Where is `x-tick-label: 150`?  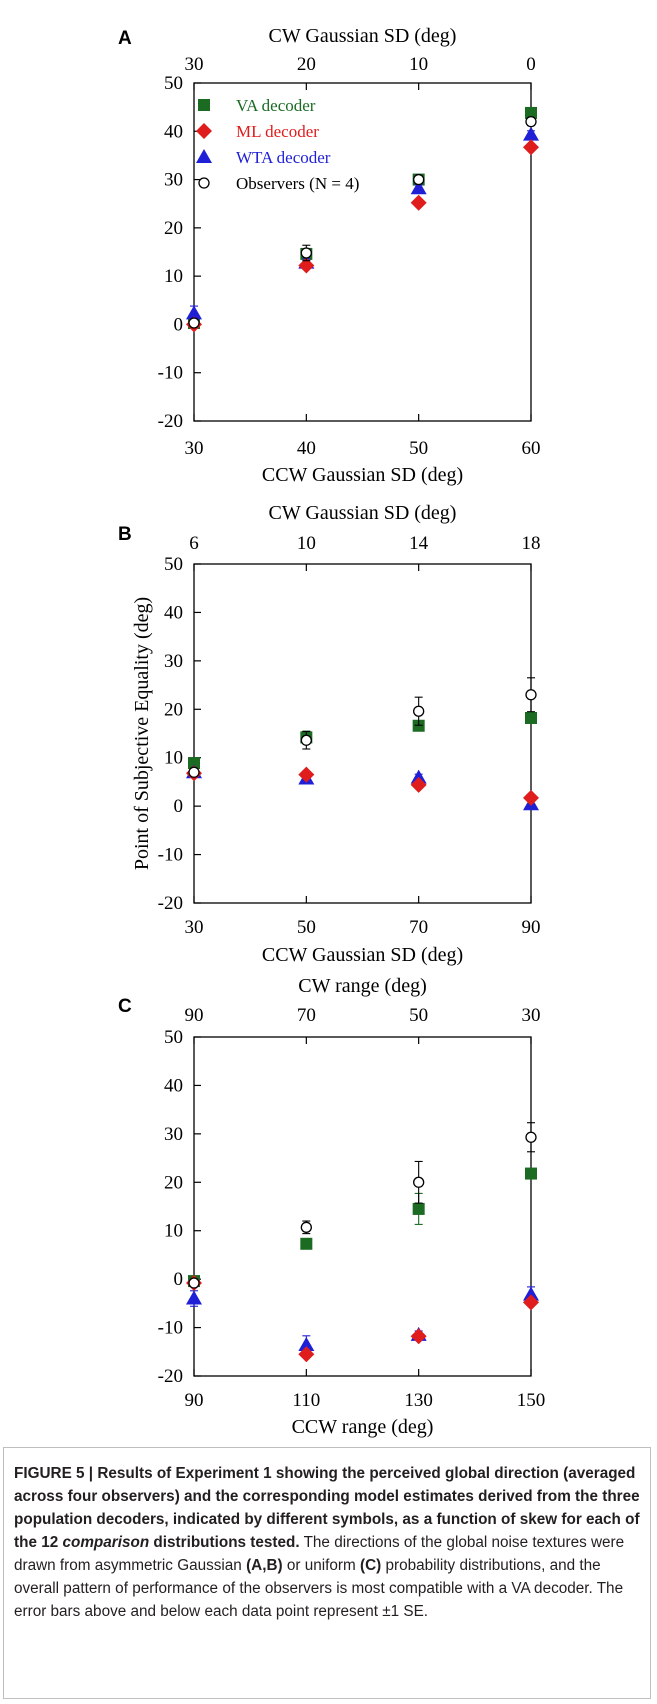
x-tick-label: 150 is located at coordinates (531, 1400).